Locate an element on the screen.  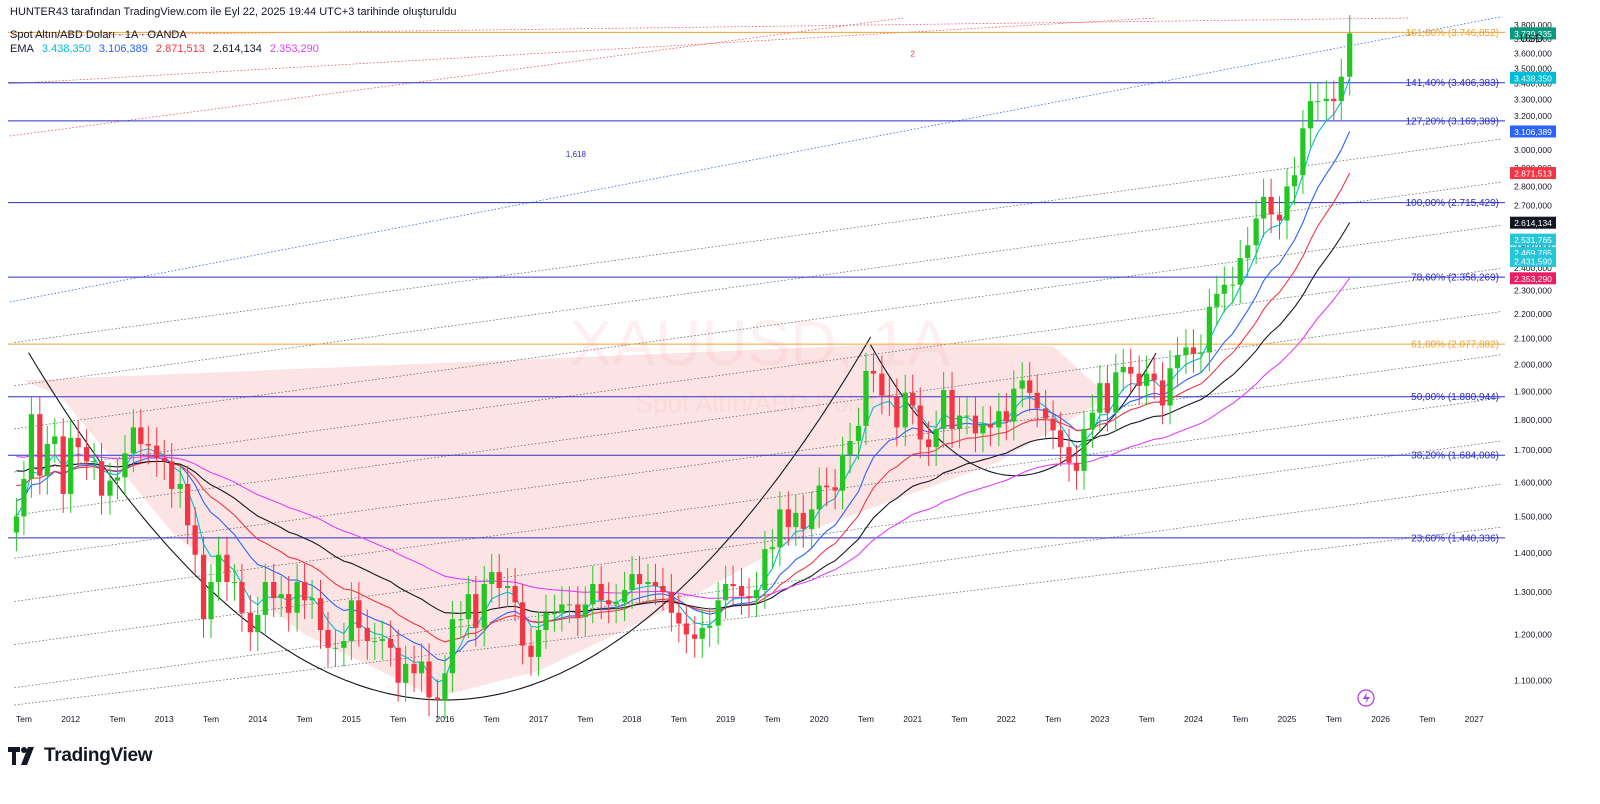
x-tick-label: 2018 is located at coordinates (632, 719).